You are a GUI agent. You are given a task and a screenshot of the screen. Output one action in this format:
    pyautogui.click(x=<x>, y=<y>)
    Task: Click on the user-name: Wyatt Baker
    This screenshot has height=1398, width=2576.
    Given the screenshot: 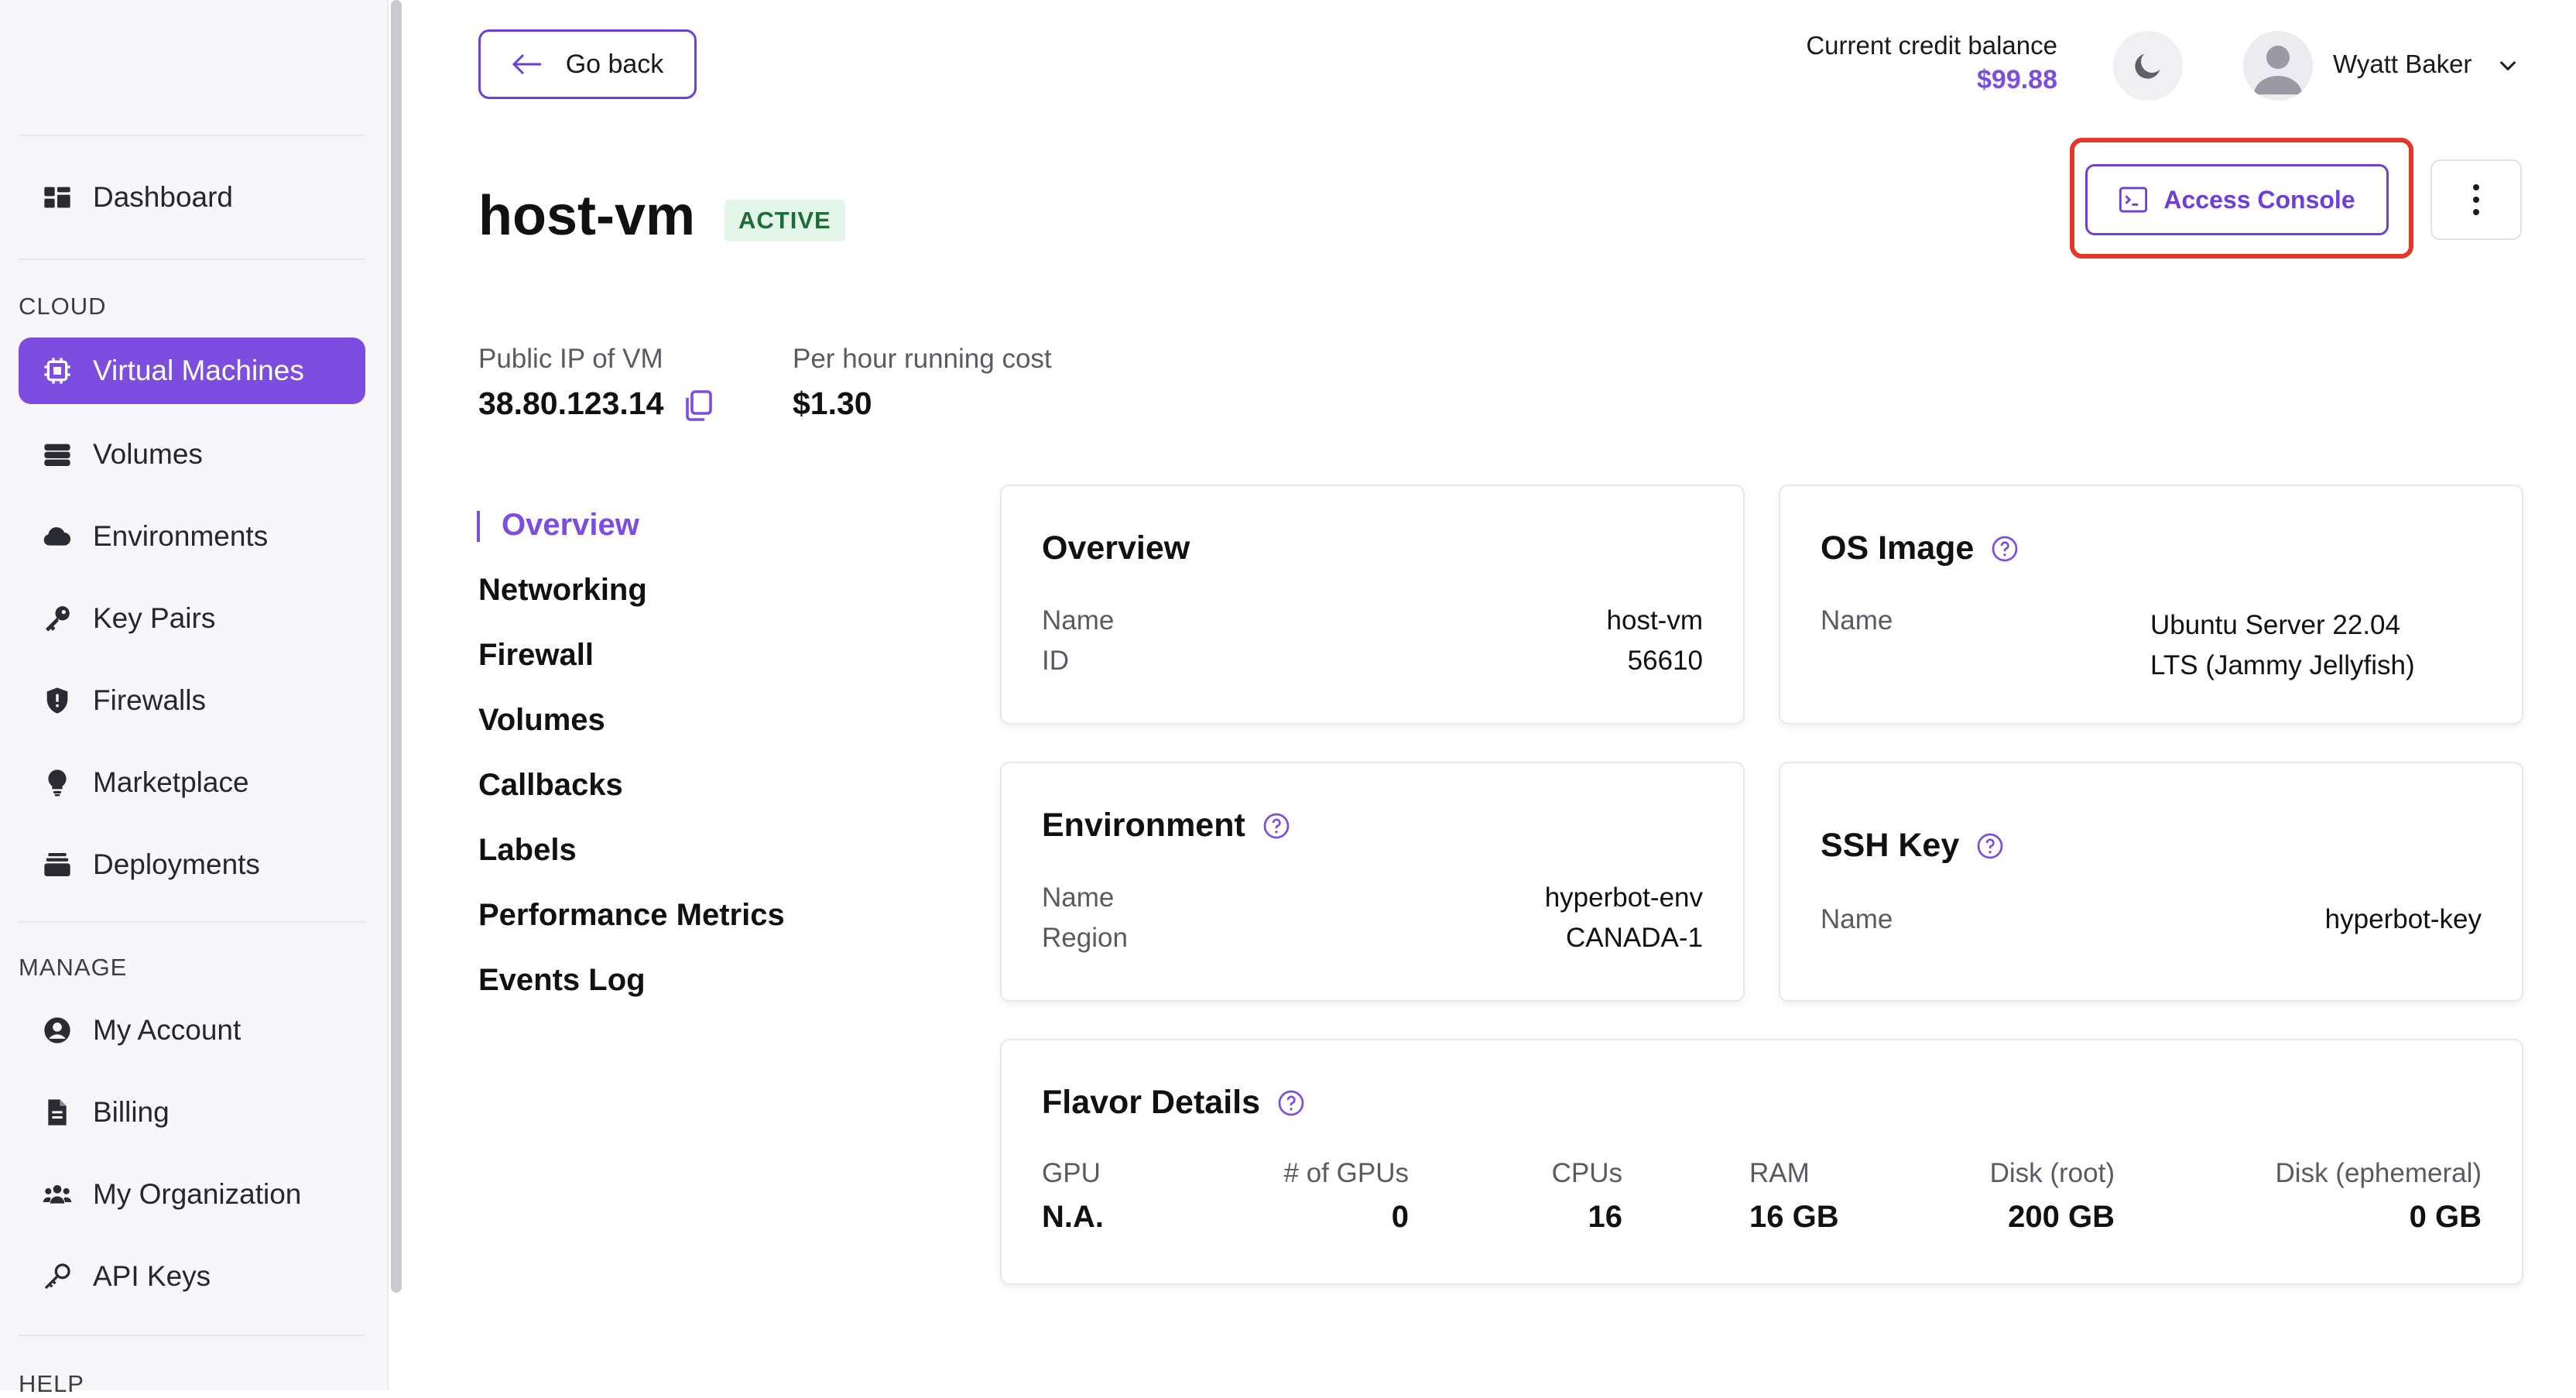 What is the action you would take?
    pyautogui.click(x=2402, y=64)
    